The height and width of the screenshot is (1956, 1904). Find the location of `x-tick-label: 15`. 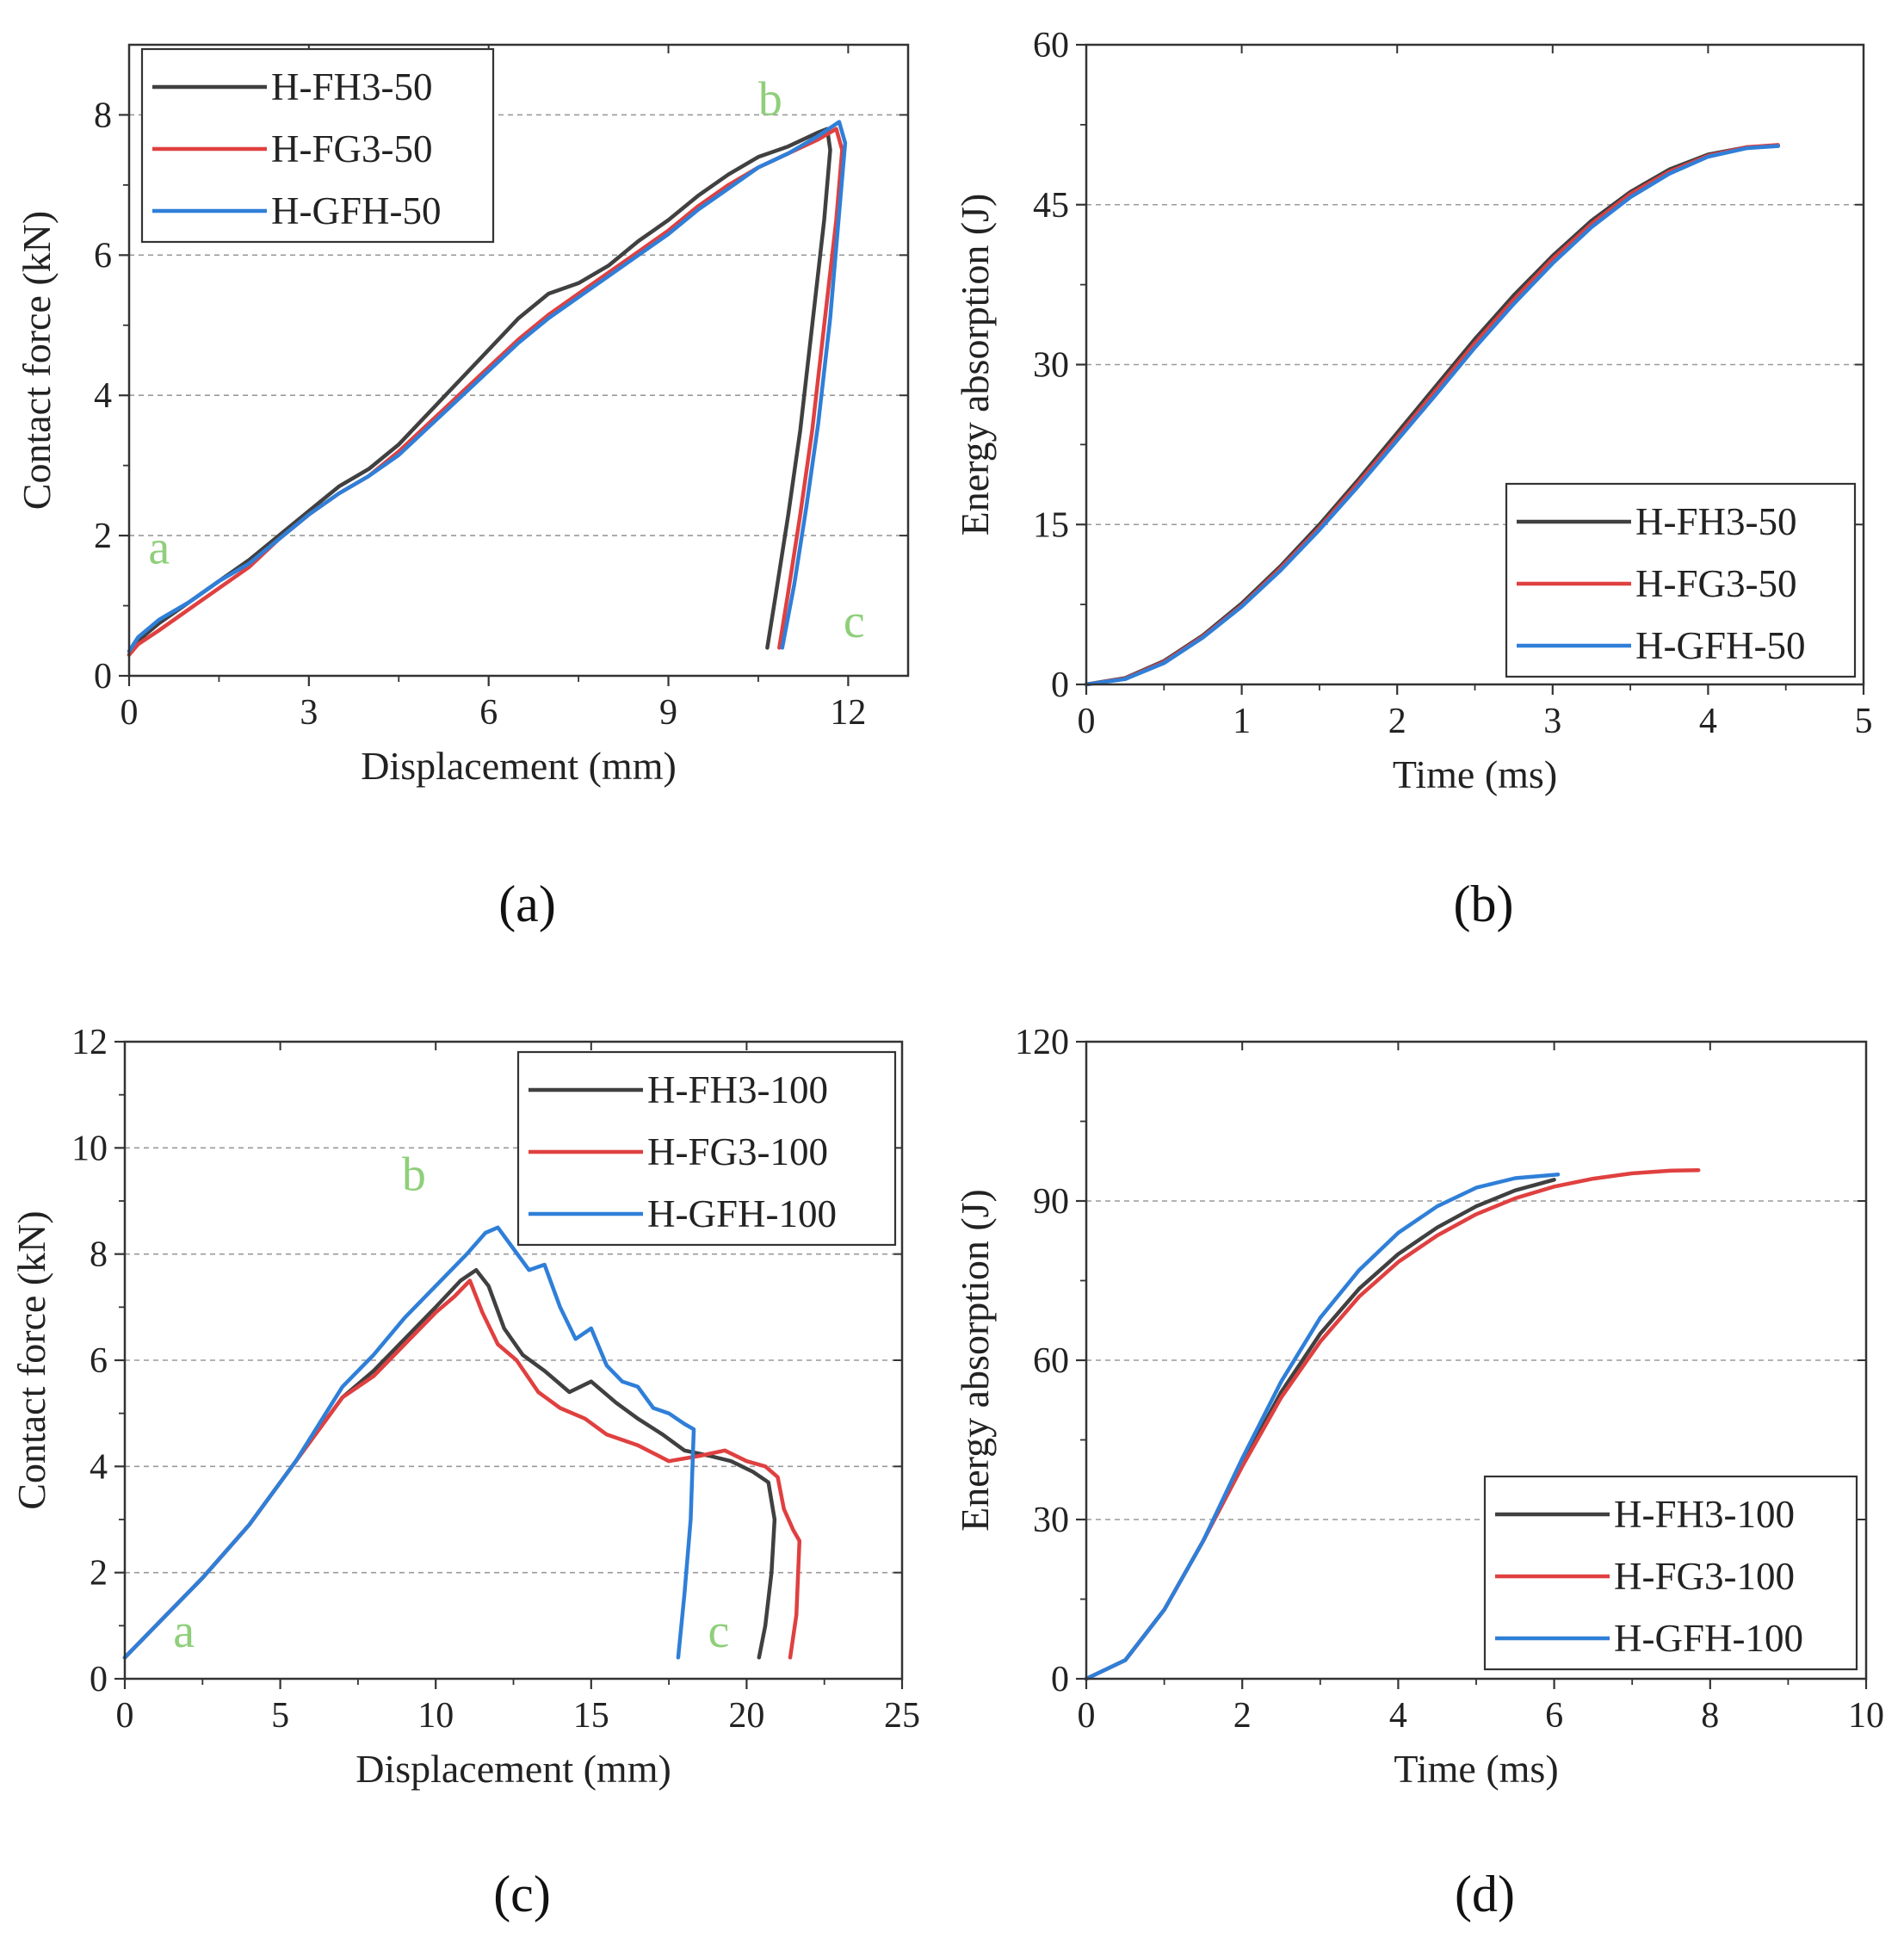

x-tick-label: 15 is located at coordinates (591, 1716).